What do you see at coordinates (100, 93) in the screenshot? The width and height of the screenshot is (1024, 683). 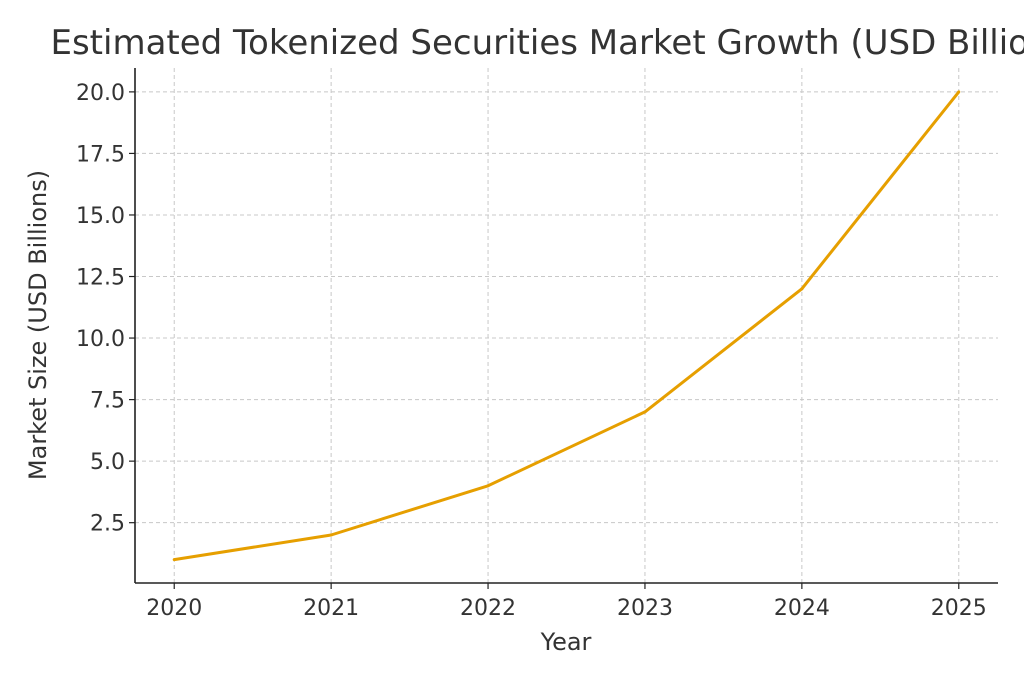 I see `y-tick-label: 20.0` at bounding box center [100, 93].